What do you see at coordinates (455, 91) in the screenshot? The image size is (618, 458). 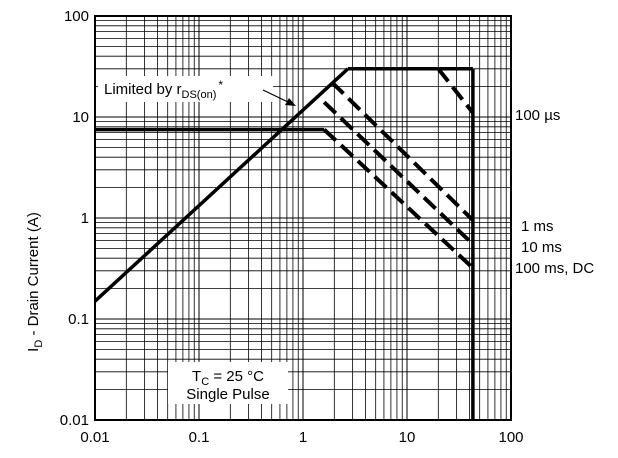 I see `soa-curve-100-s` at bounding box center [455, 91].